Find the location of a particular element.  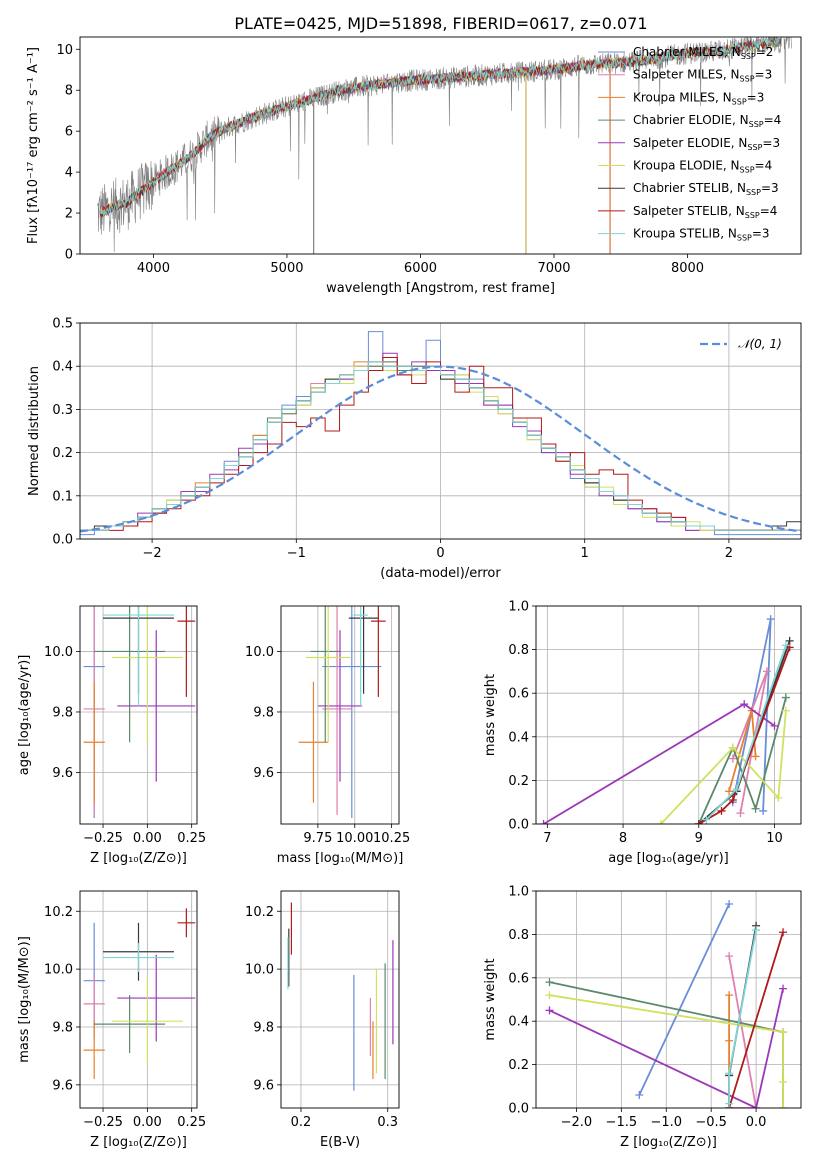

model-spectrum-chabrier-miles is located at coordinates (354, 137).